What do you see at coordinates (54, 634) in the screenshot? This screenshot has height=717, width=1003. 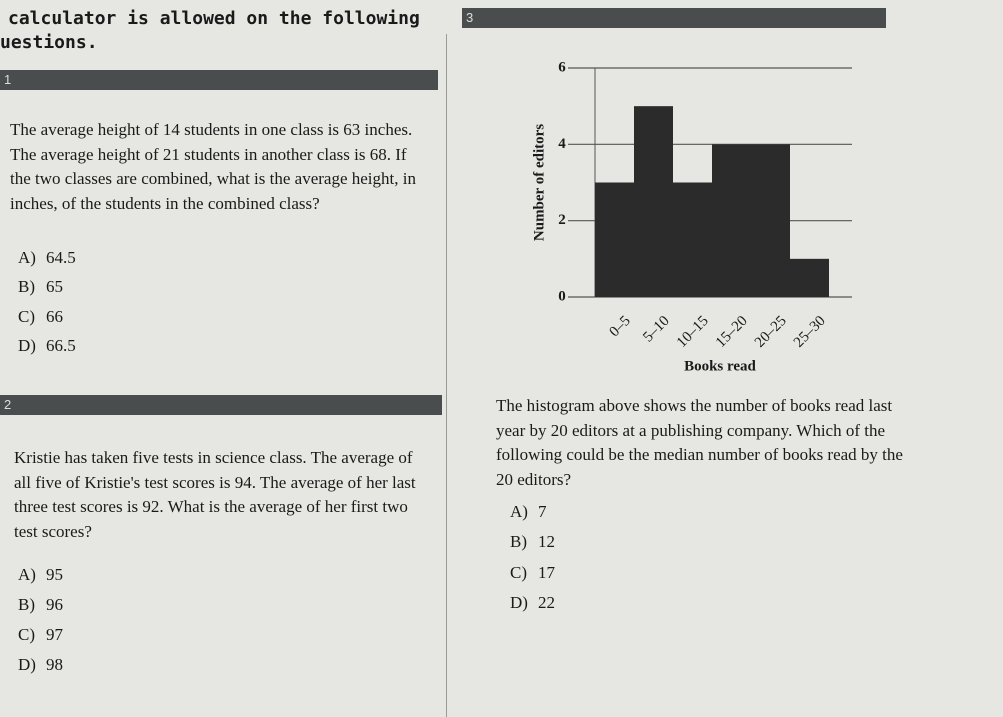 I see `choice-text: 97` at bounding box center [54, 634].